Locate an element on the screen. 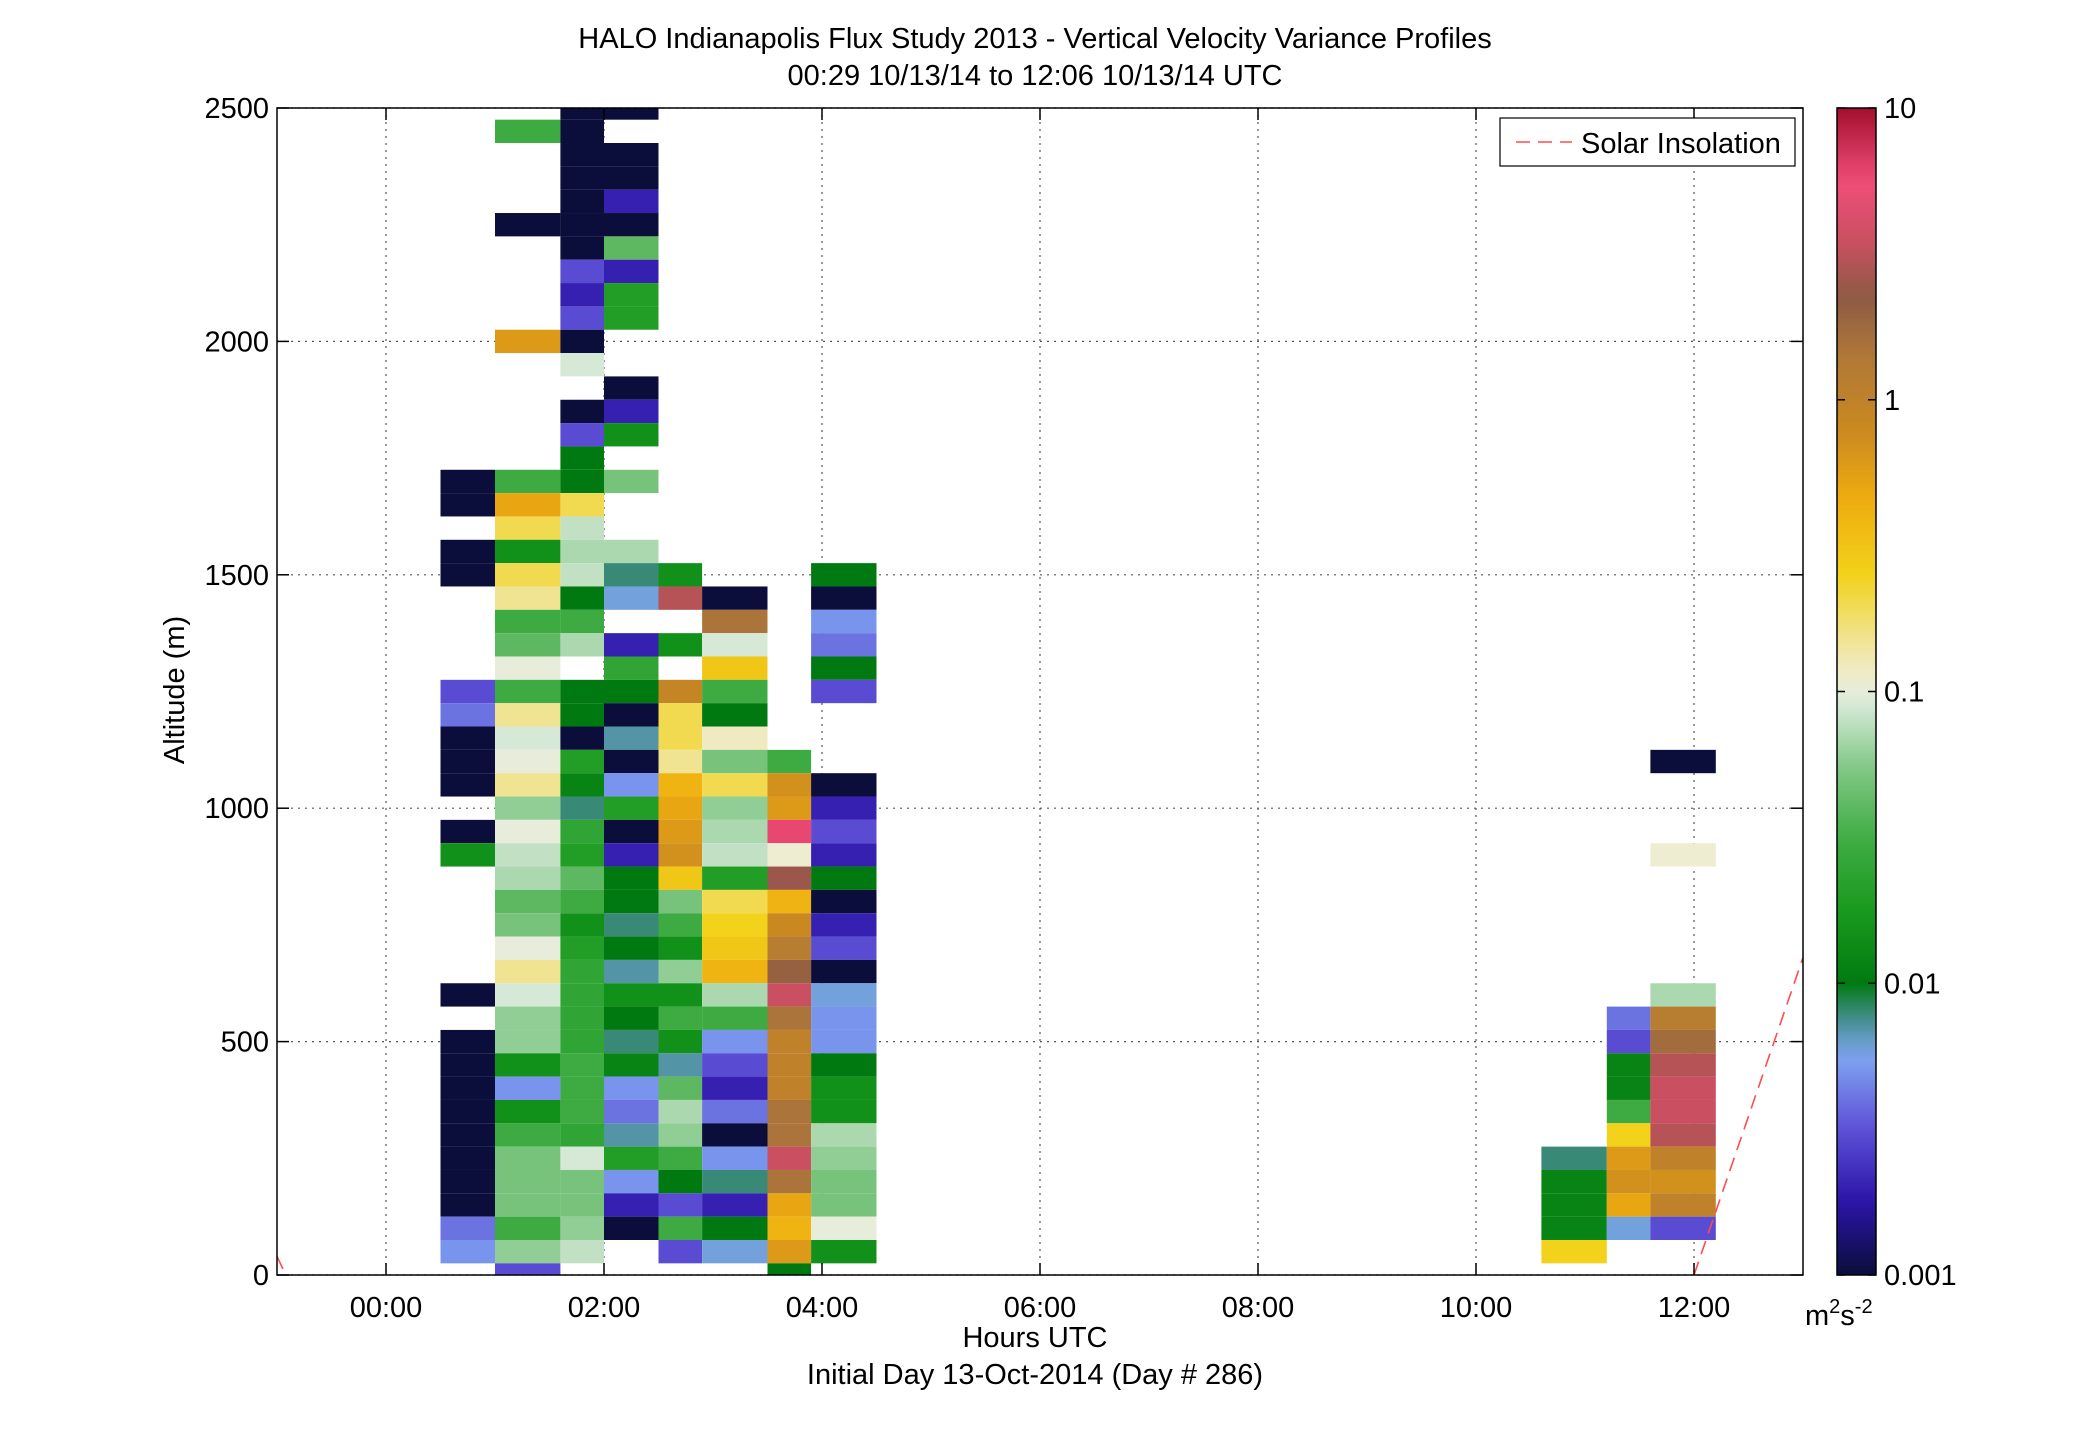 Image resolution: width=2098 pixels, height=1430 pixels. colorbar-tick-label: 10 is located at coordinates (1900, 109).